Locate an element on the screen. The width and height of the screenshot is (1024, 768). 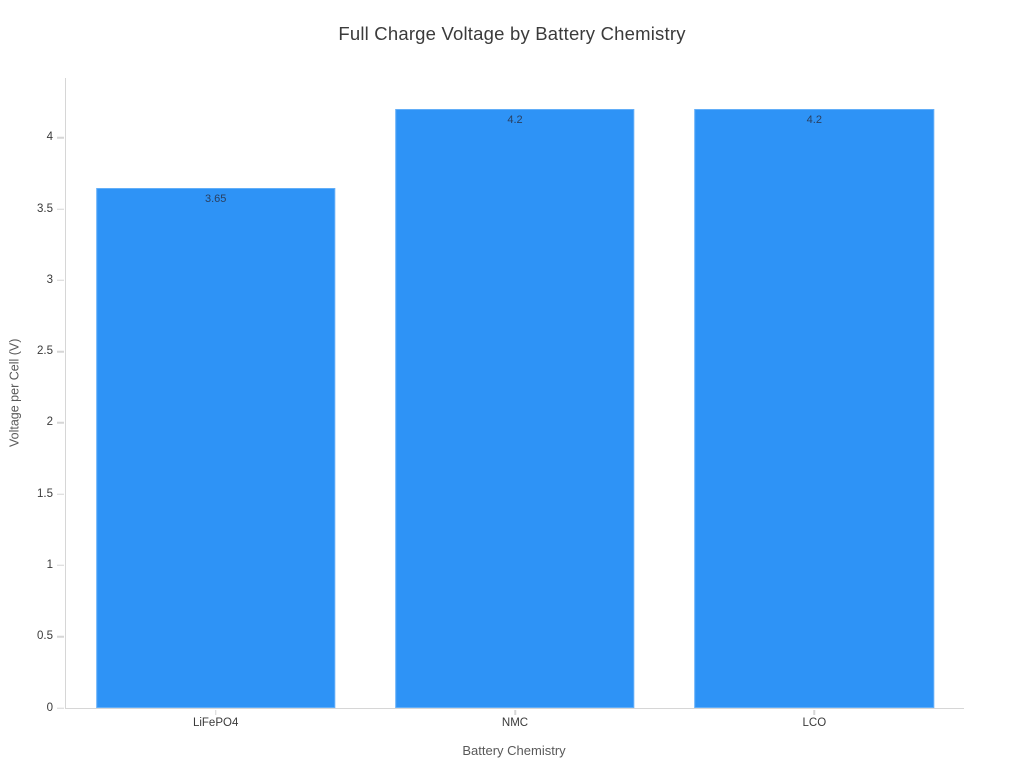
y-tick-label: 2.5 is located at coordinates (45, 350).